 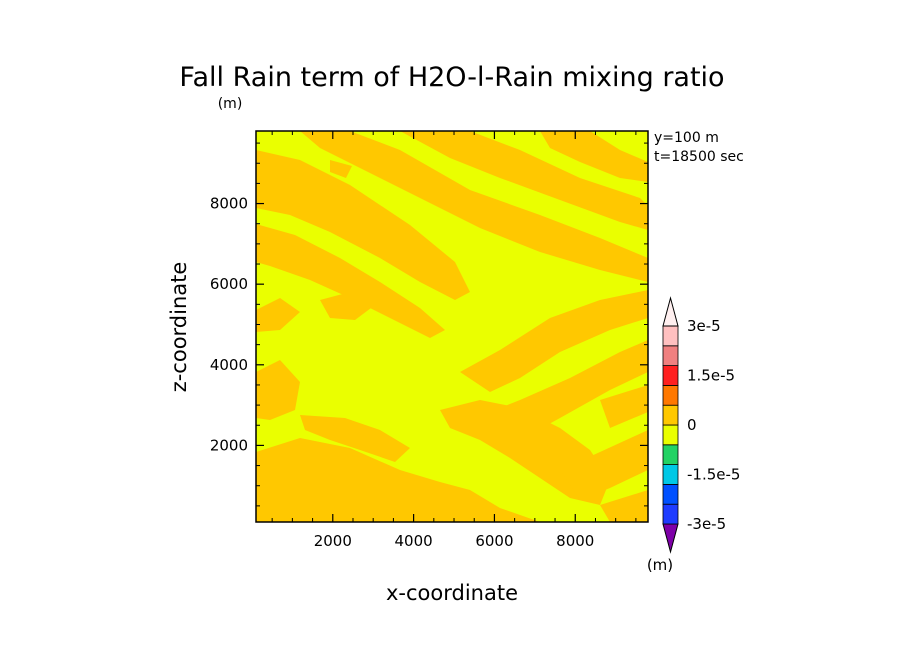 I want to click on colorbar, so click(x=670, y=425).